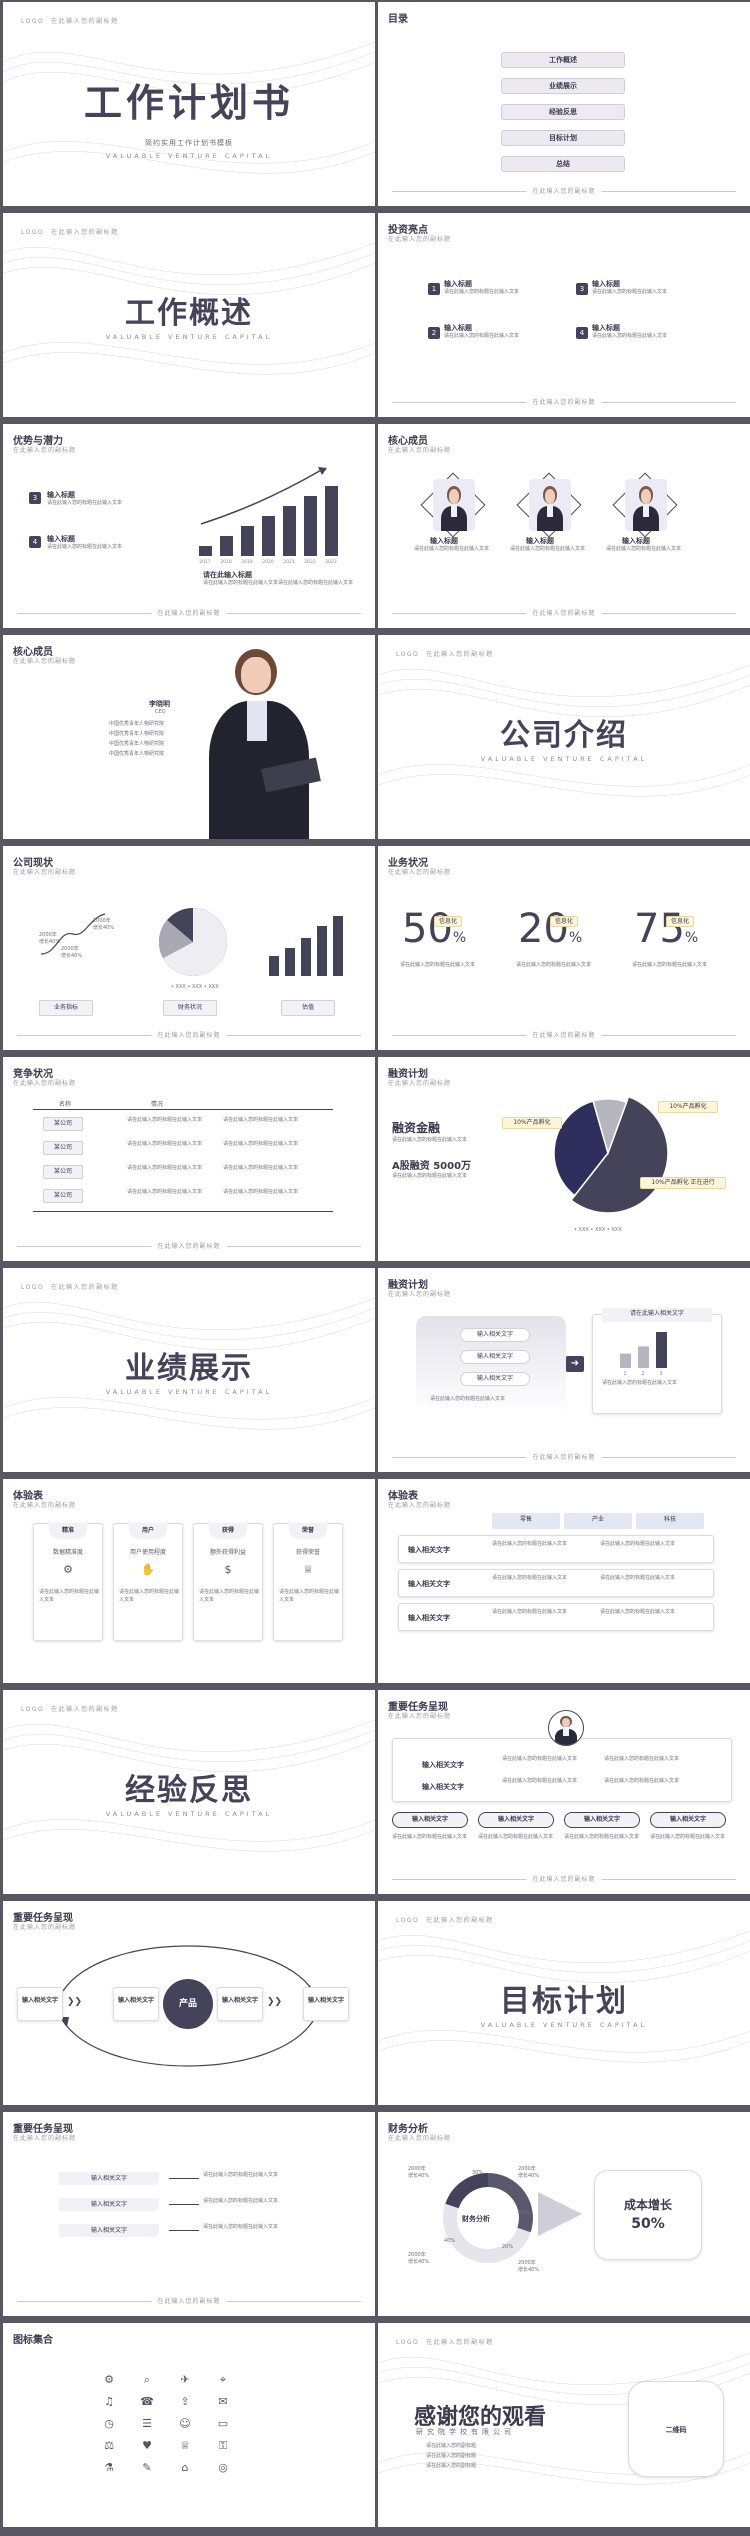 Image resolution: width=750 pixels, height=2536 pixels. Describe the element at coordinates (85, 1709) in the screenshot. I see `logo-subtitle: 在此输入您的副标题` at that location.